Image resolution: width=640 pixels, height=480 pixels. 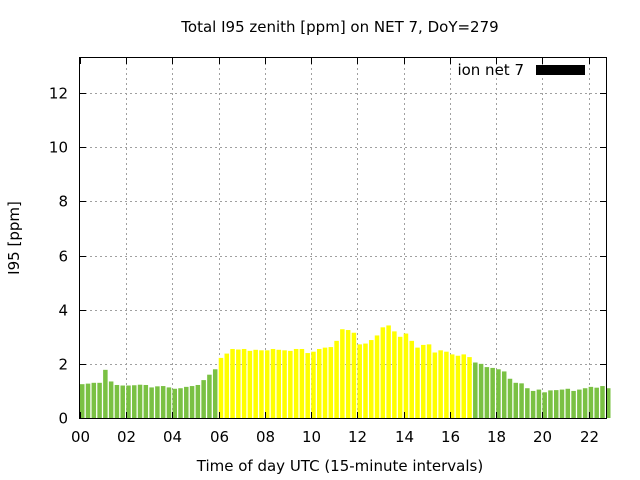 I want to click on x-tick-label: 02, so click(x=126, y=437).